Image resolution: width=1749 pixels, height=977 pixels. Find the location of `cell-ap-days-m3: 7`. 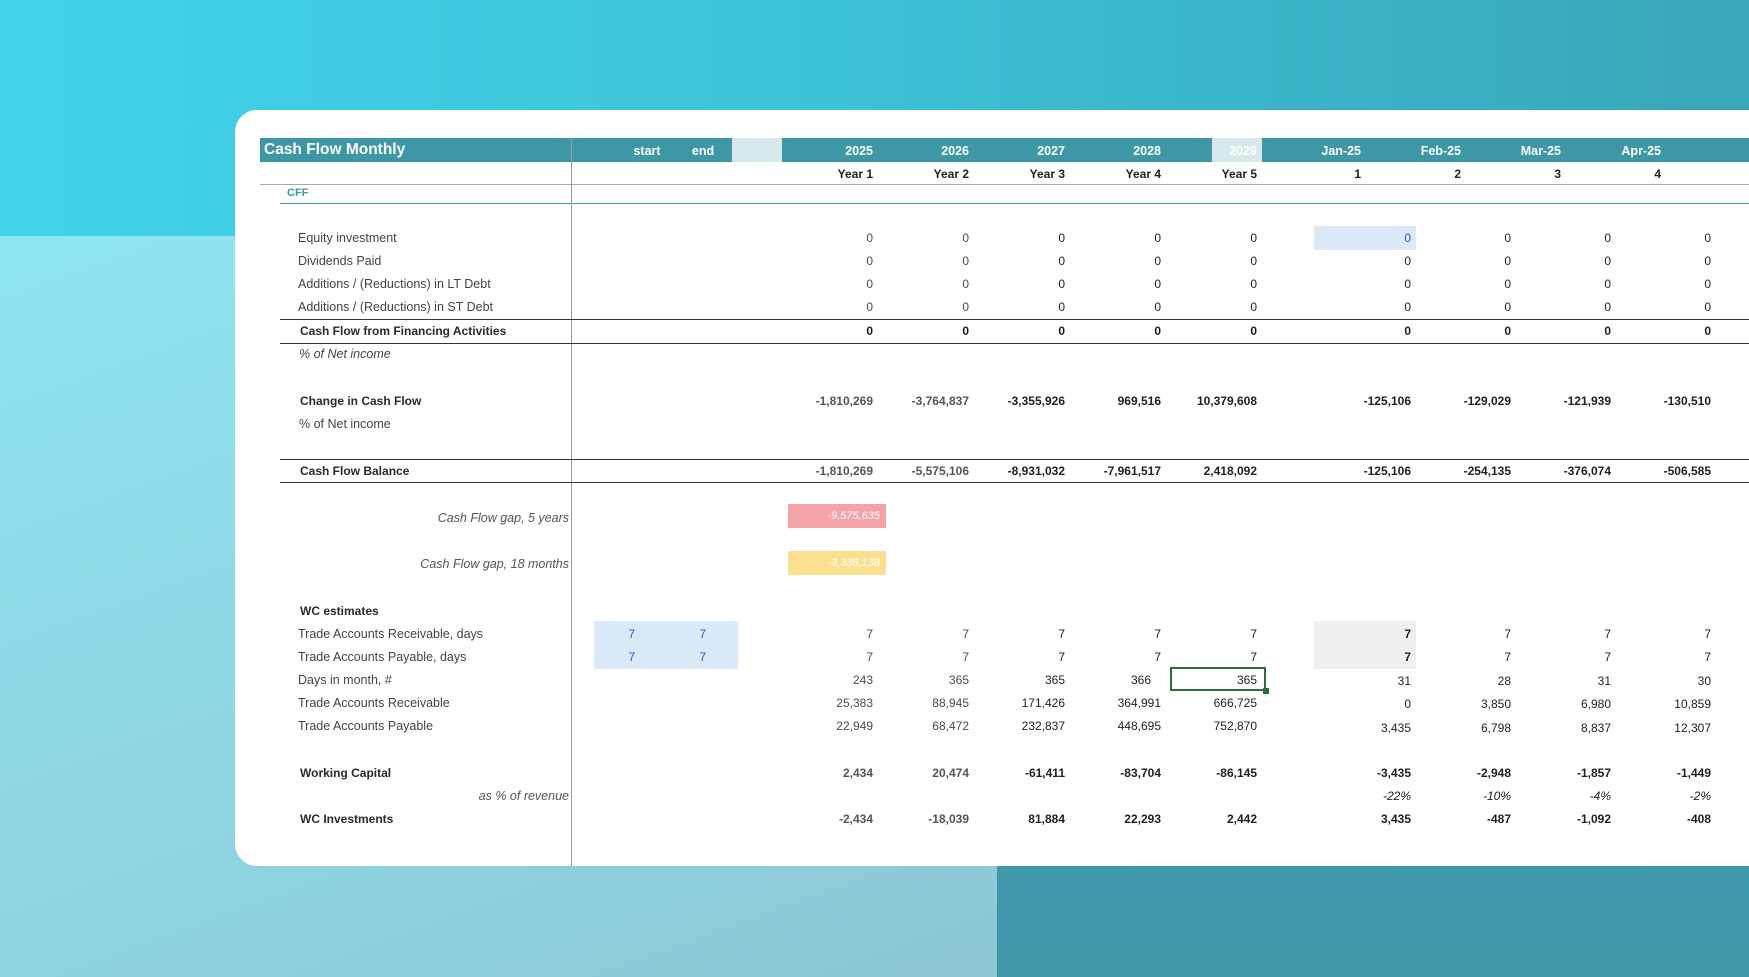

cell-ap-days-m3: 7 is located at coordinates (1607, 657).